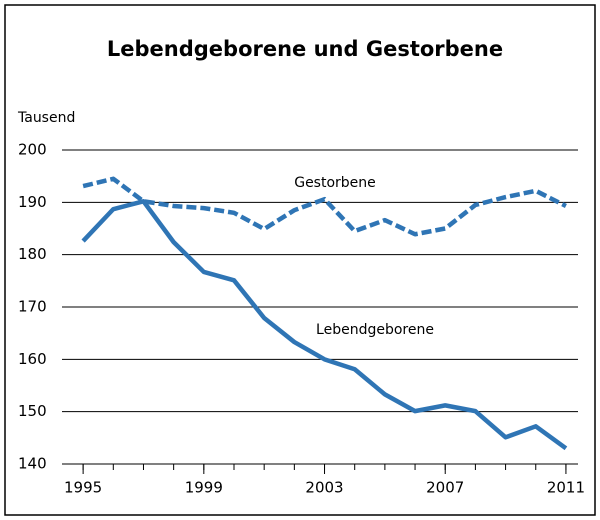  What do you see at coordinates (305, 49) in the screenshot?
I see `chart-title: Lebendgeborene und Gestorbene` at bounding box center [305, 49].